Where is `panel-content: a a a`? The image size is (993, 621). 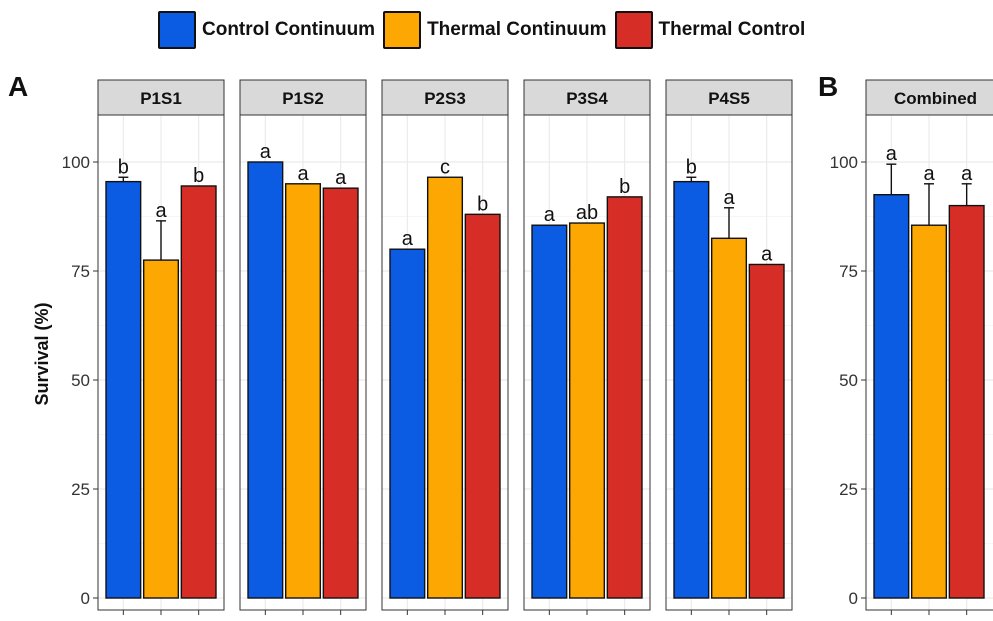
panel-content: a a a is located at coordinates (303, 362).